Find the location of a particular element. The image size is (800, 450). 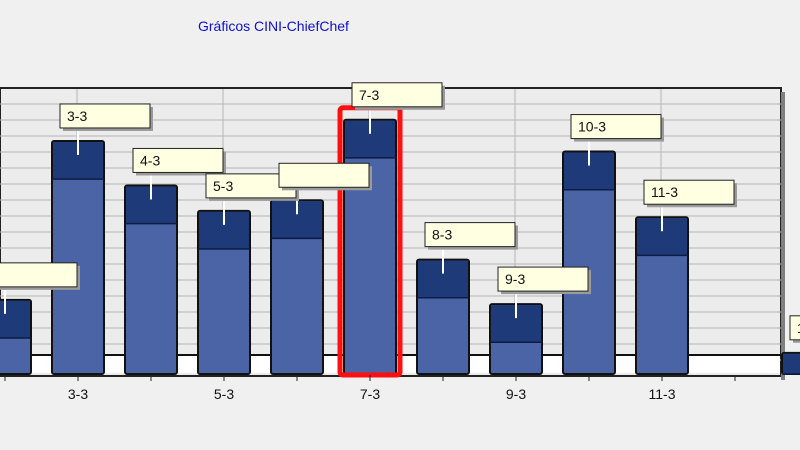

x-axis: 3-3 5-3 7-3 9-3 11-3 is located at coordinates (370, 388).